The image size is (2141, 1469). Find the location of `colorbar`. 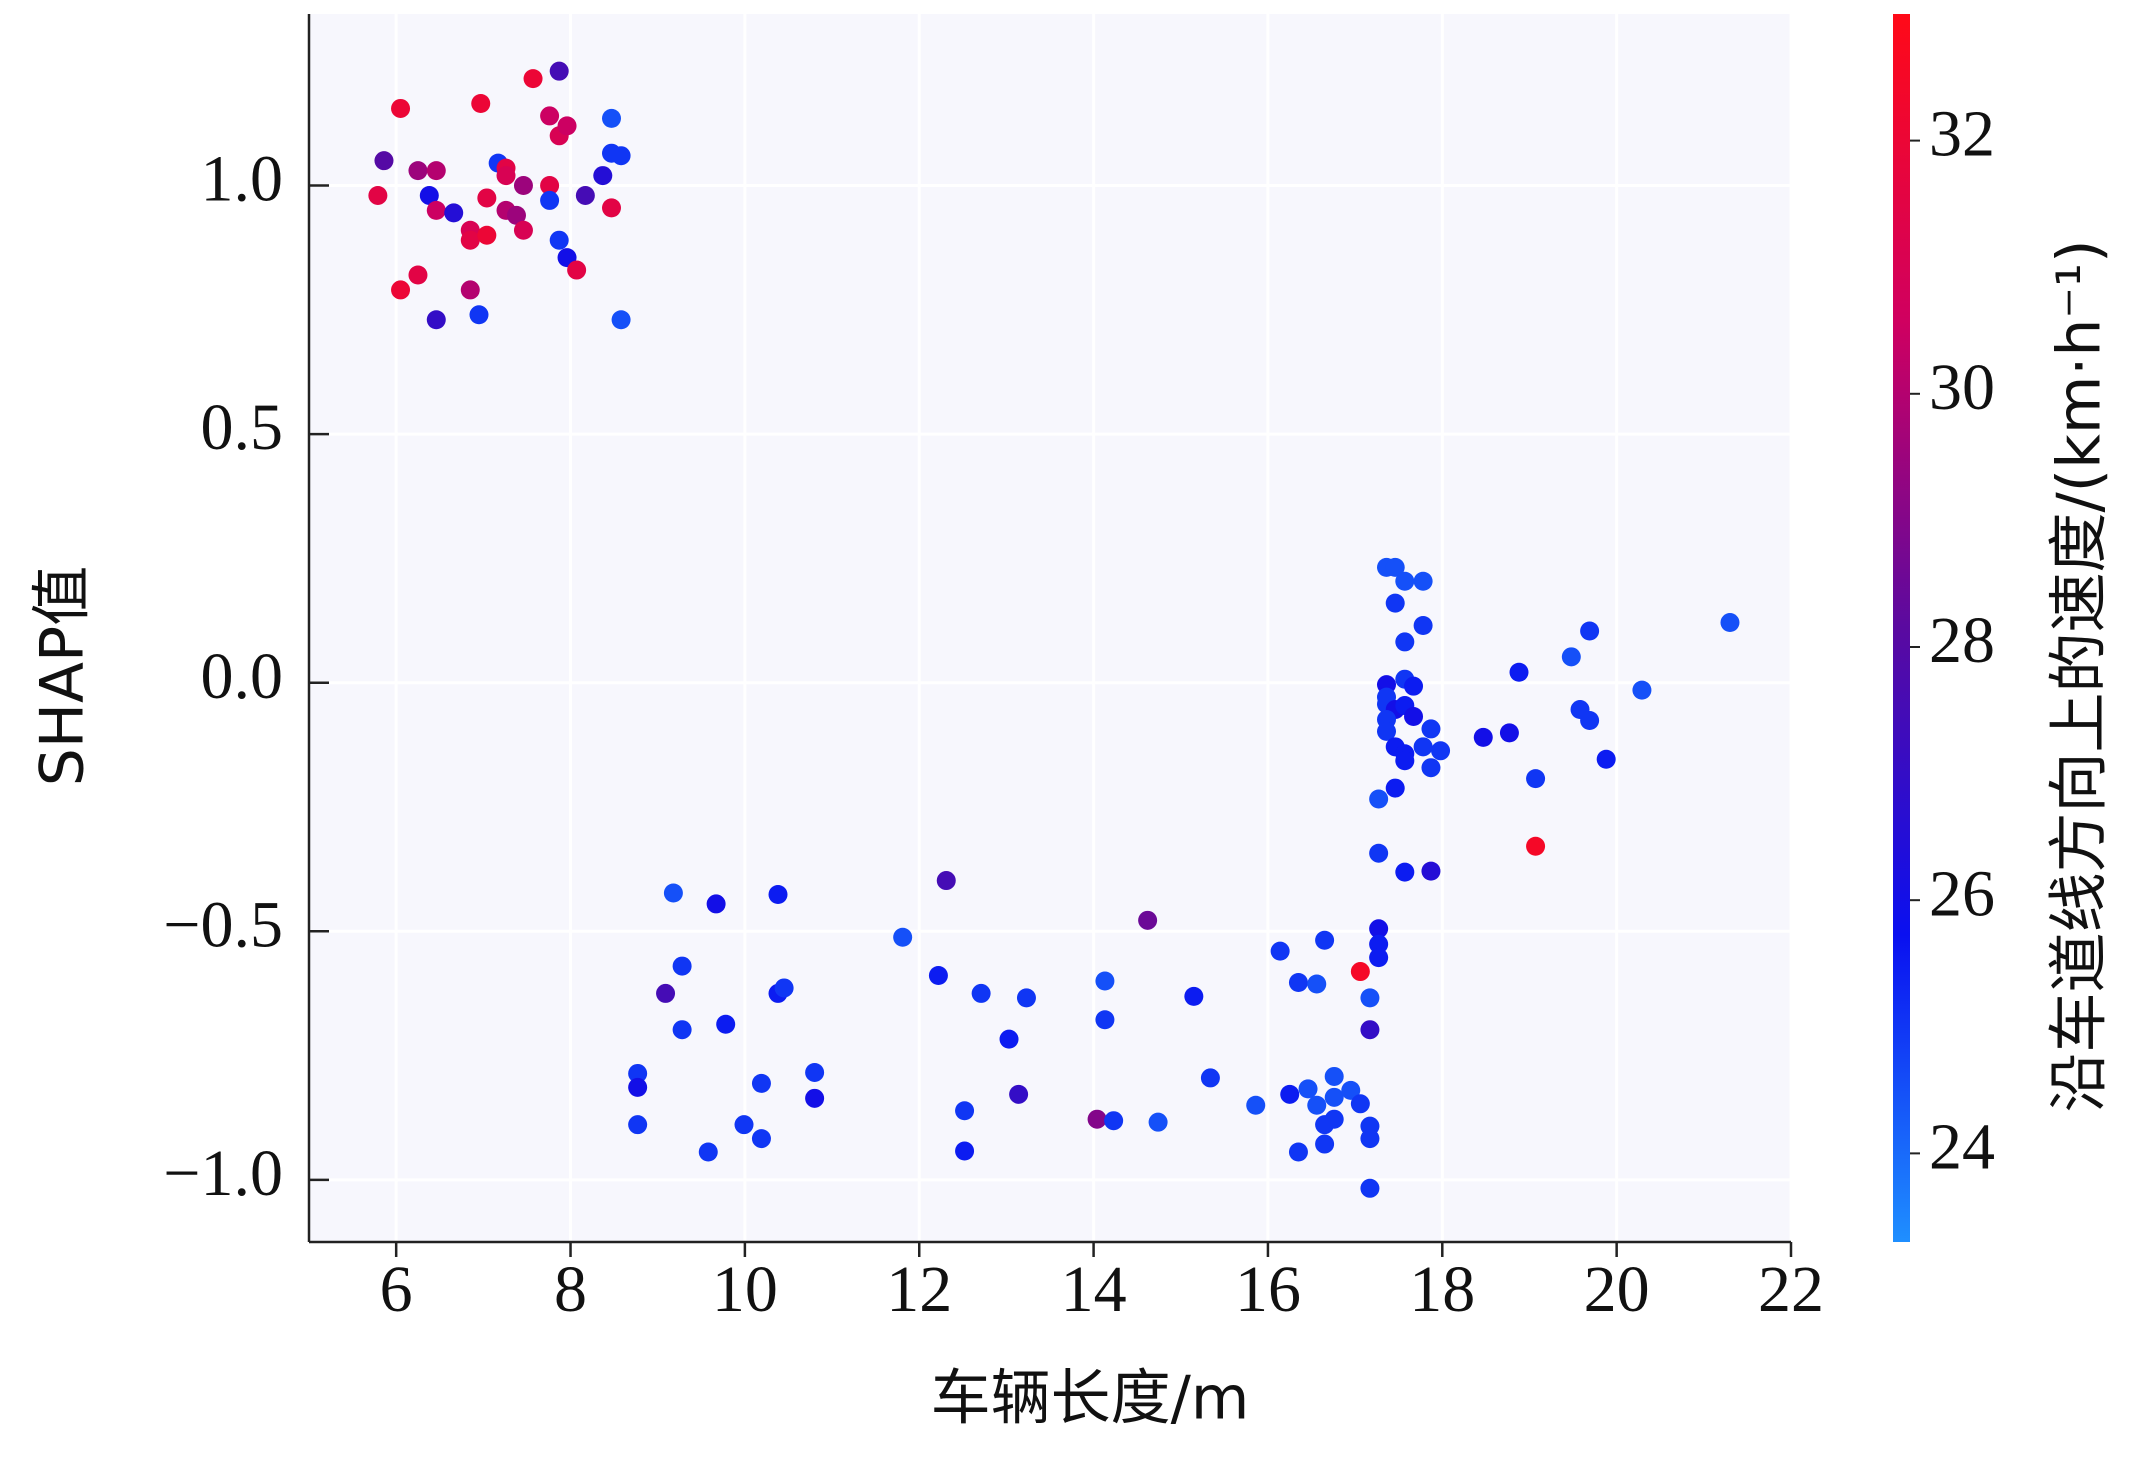

colorbar is located at coordinates (1901, 628).